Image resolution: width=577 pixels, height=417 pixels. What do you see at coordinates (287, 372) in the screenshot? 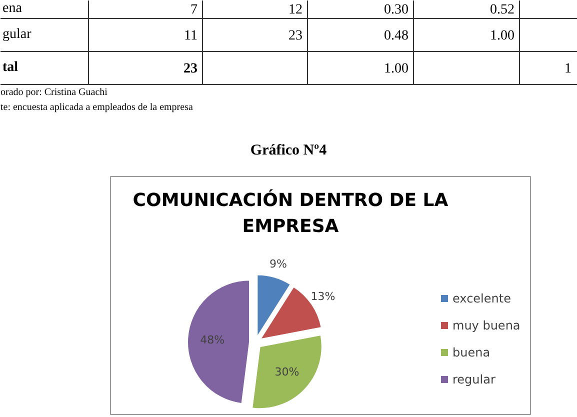
I see `data-label: 30%` at bounding box center [287, 372].